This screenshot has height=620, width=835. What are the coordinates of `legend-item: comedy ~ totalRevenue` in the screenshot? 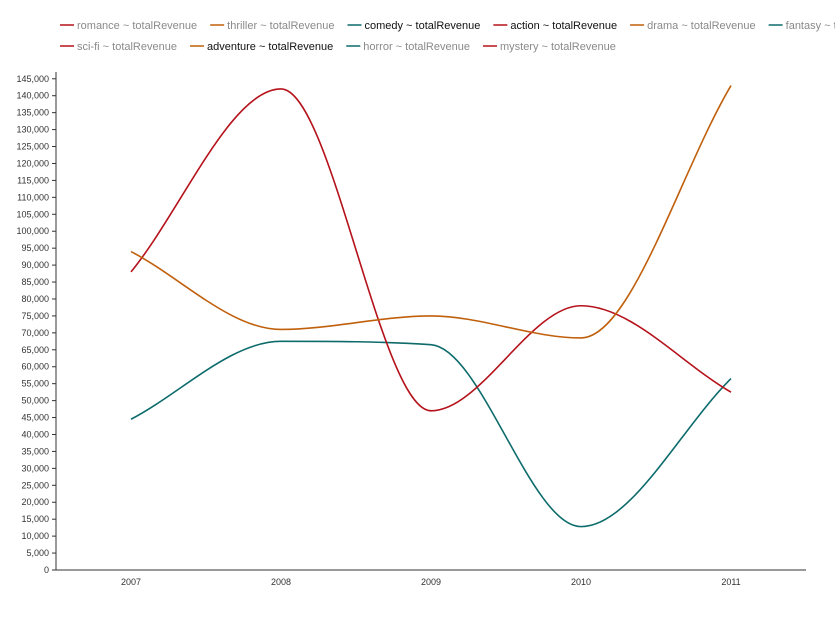 It's located at (413, 26).